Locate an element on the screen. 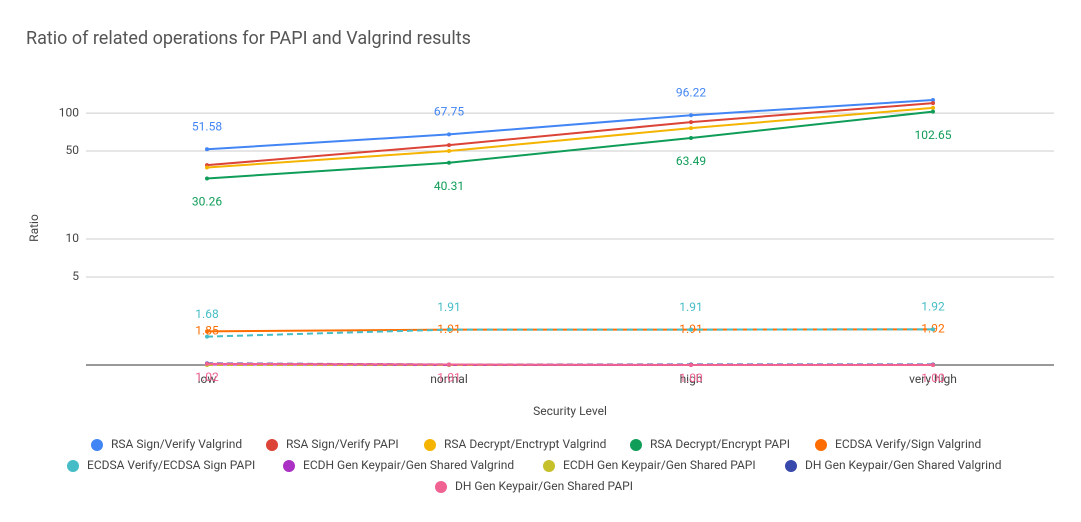 The height and width of the screenshot is (522, 1081). legend-label: ECDH Gen Keypair/Gen Shared Valgrind is located at coordinates (408, 465).